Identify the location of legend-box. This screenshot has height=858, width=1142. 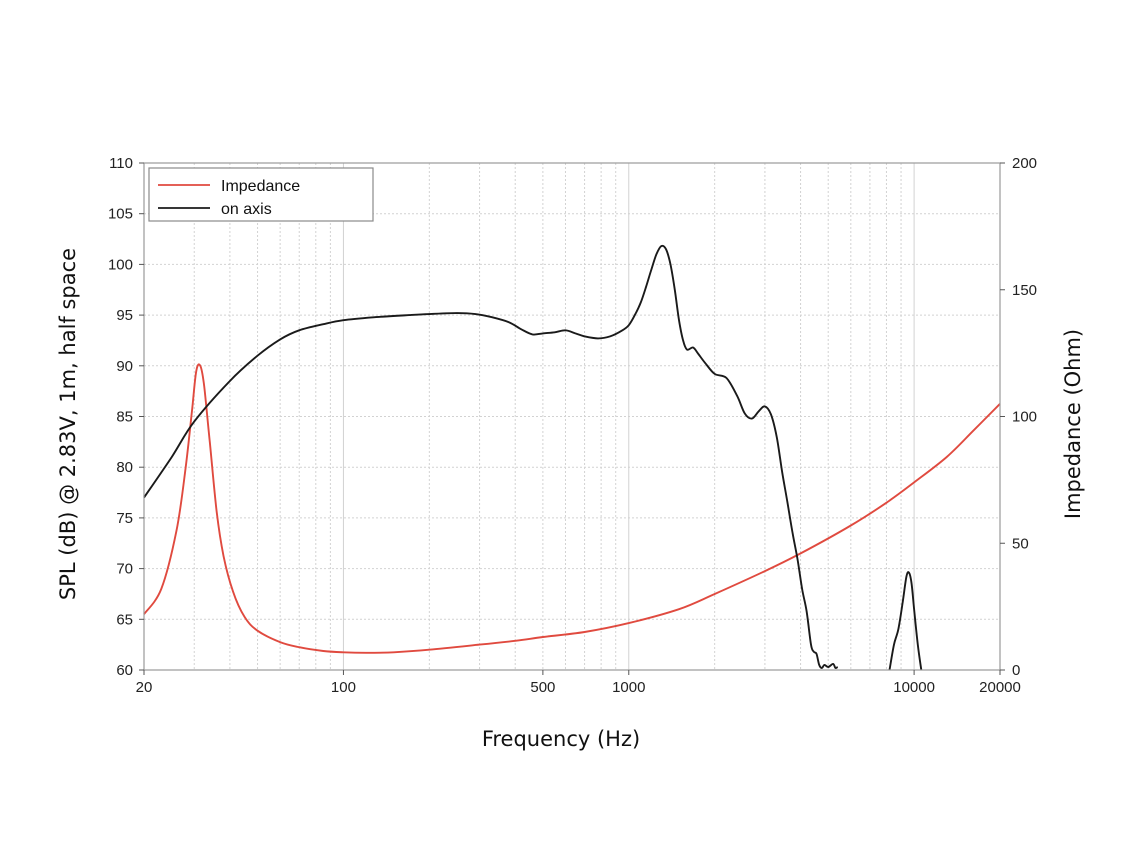
(261, 194).